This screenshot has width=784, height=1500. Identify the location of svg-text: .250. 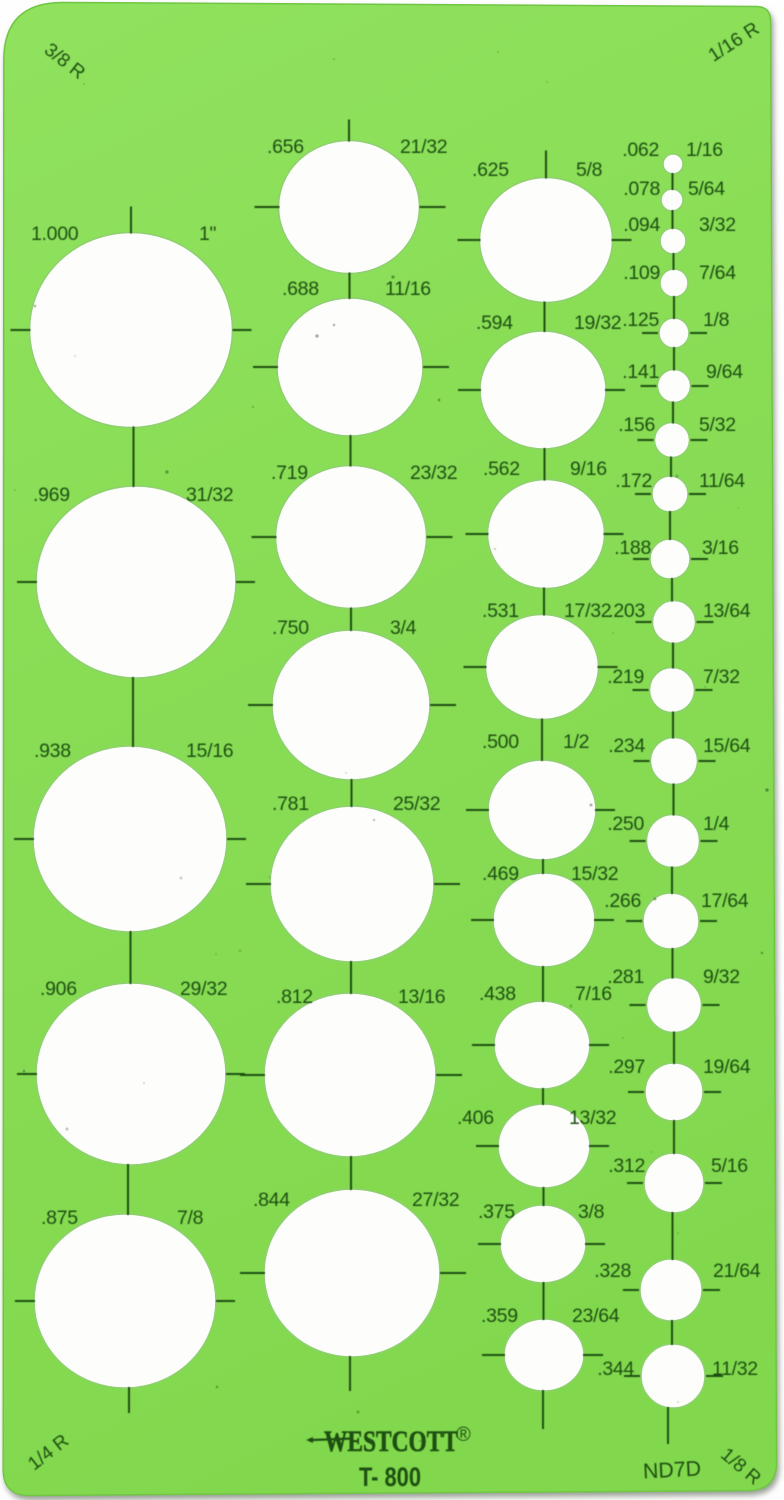
(625, 824).